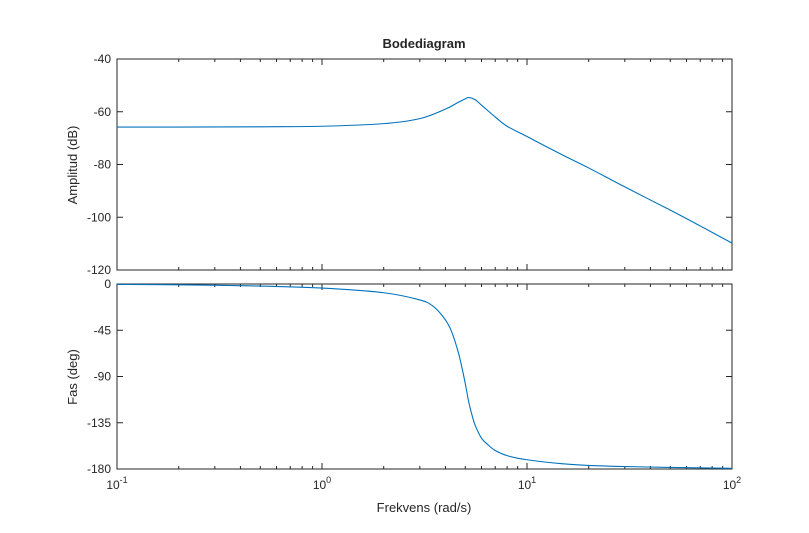 Image resolution: width=809 pixels, height=533 pixels. I want to click on x-tick-label: 10⁻¹, so click(116, 483).